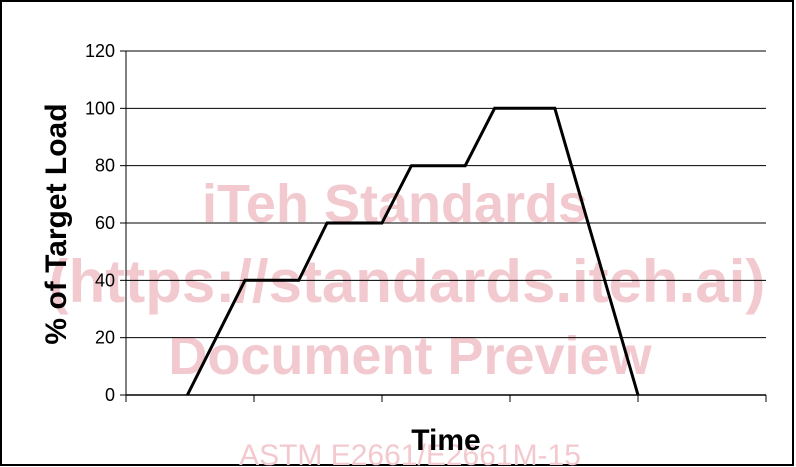  What do you see at coordinates (407, 281) in the screenshot?
I see `watermark-line-2: (https://standards.iteh.ai)` at bounding box center [407, 281].